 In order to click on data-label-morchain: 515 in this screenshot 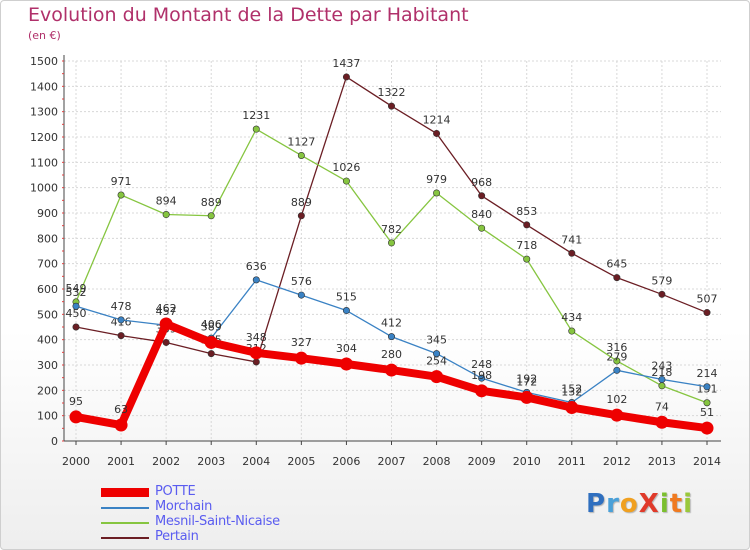, I will do `click(346, 297)`.